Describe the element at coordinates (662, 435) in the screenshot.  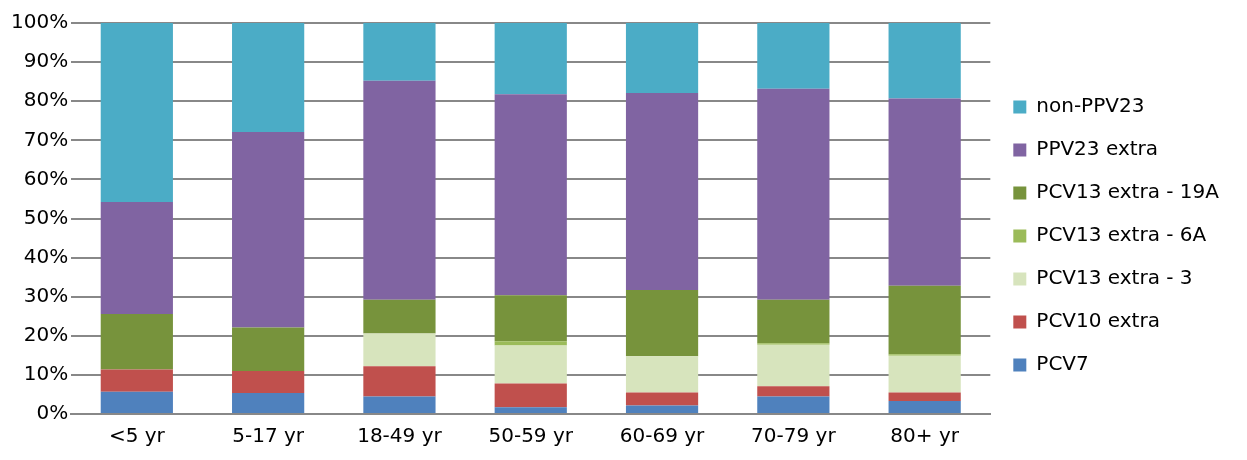
I see `x-tick-label: 60-69 yr` at that location.